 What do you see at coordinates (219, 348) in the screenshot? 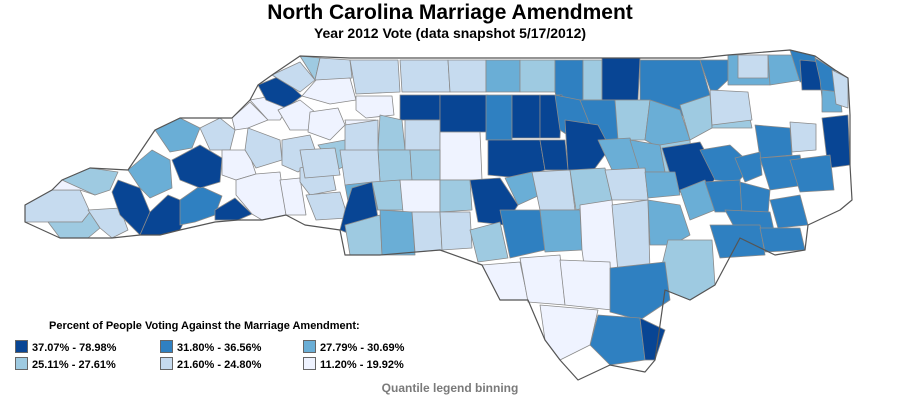
I see `legend-label-bin-2: 31.80% - 36.56%` at bounding box center [219, 348].